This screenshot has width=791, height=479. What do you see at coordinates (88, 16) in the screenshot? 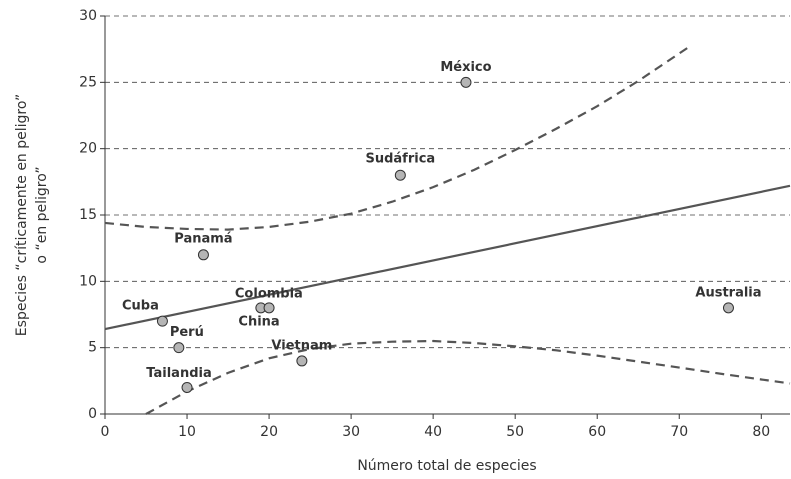
I see `y-tick-label: 30` at bounding box center [88, 16].